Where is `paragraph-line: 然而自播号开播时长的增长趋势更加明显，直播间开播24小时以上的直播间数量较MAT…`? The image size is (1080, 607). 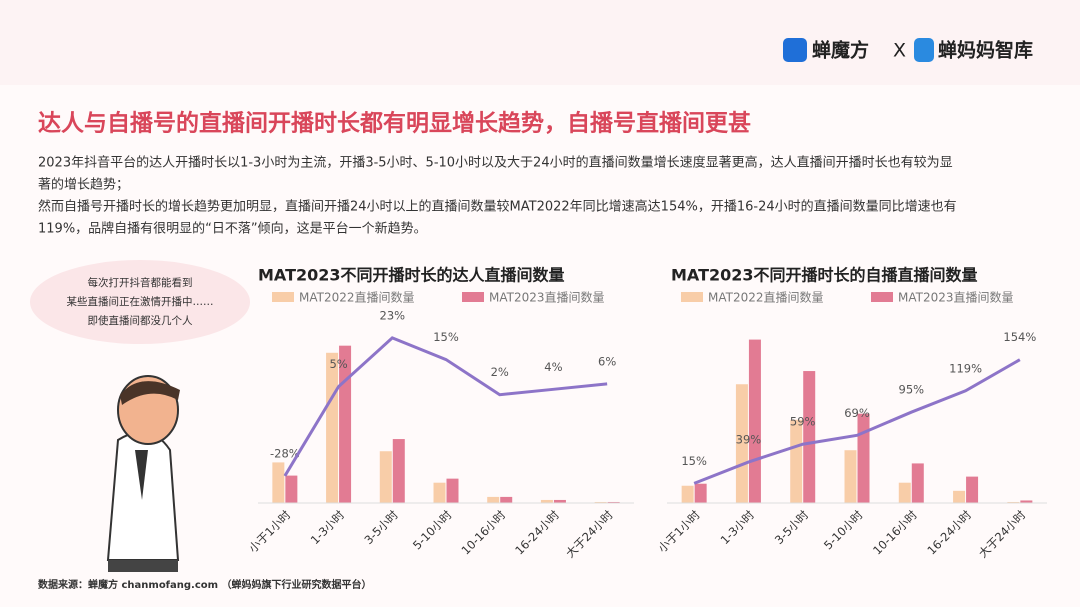
paragraph-line: 然而自播号开播时长的增长趋势更加明显，直播间开播24小时以上的直播间数量较MAT… is located at coordinates (497, 207).